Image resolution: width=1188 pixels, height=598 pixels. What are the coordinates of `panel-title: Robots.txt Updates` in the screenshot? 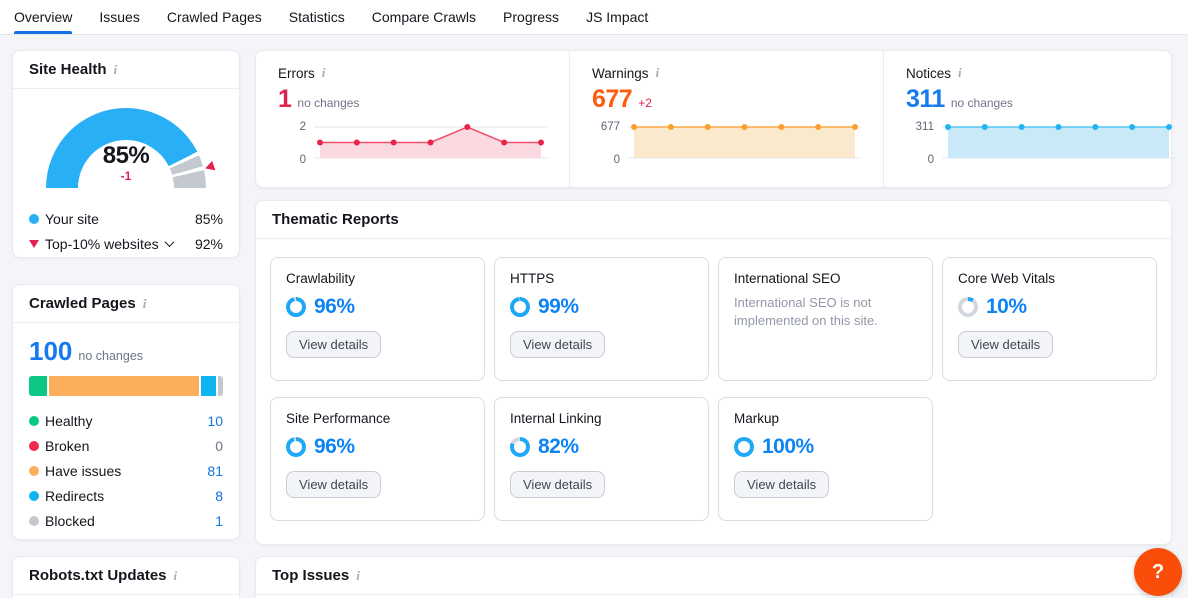 It's located at (98, 575).